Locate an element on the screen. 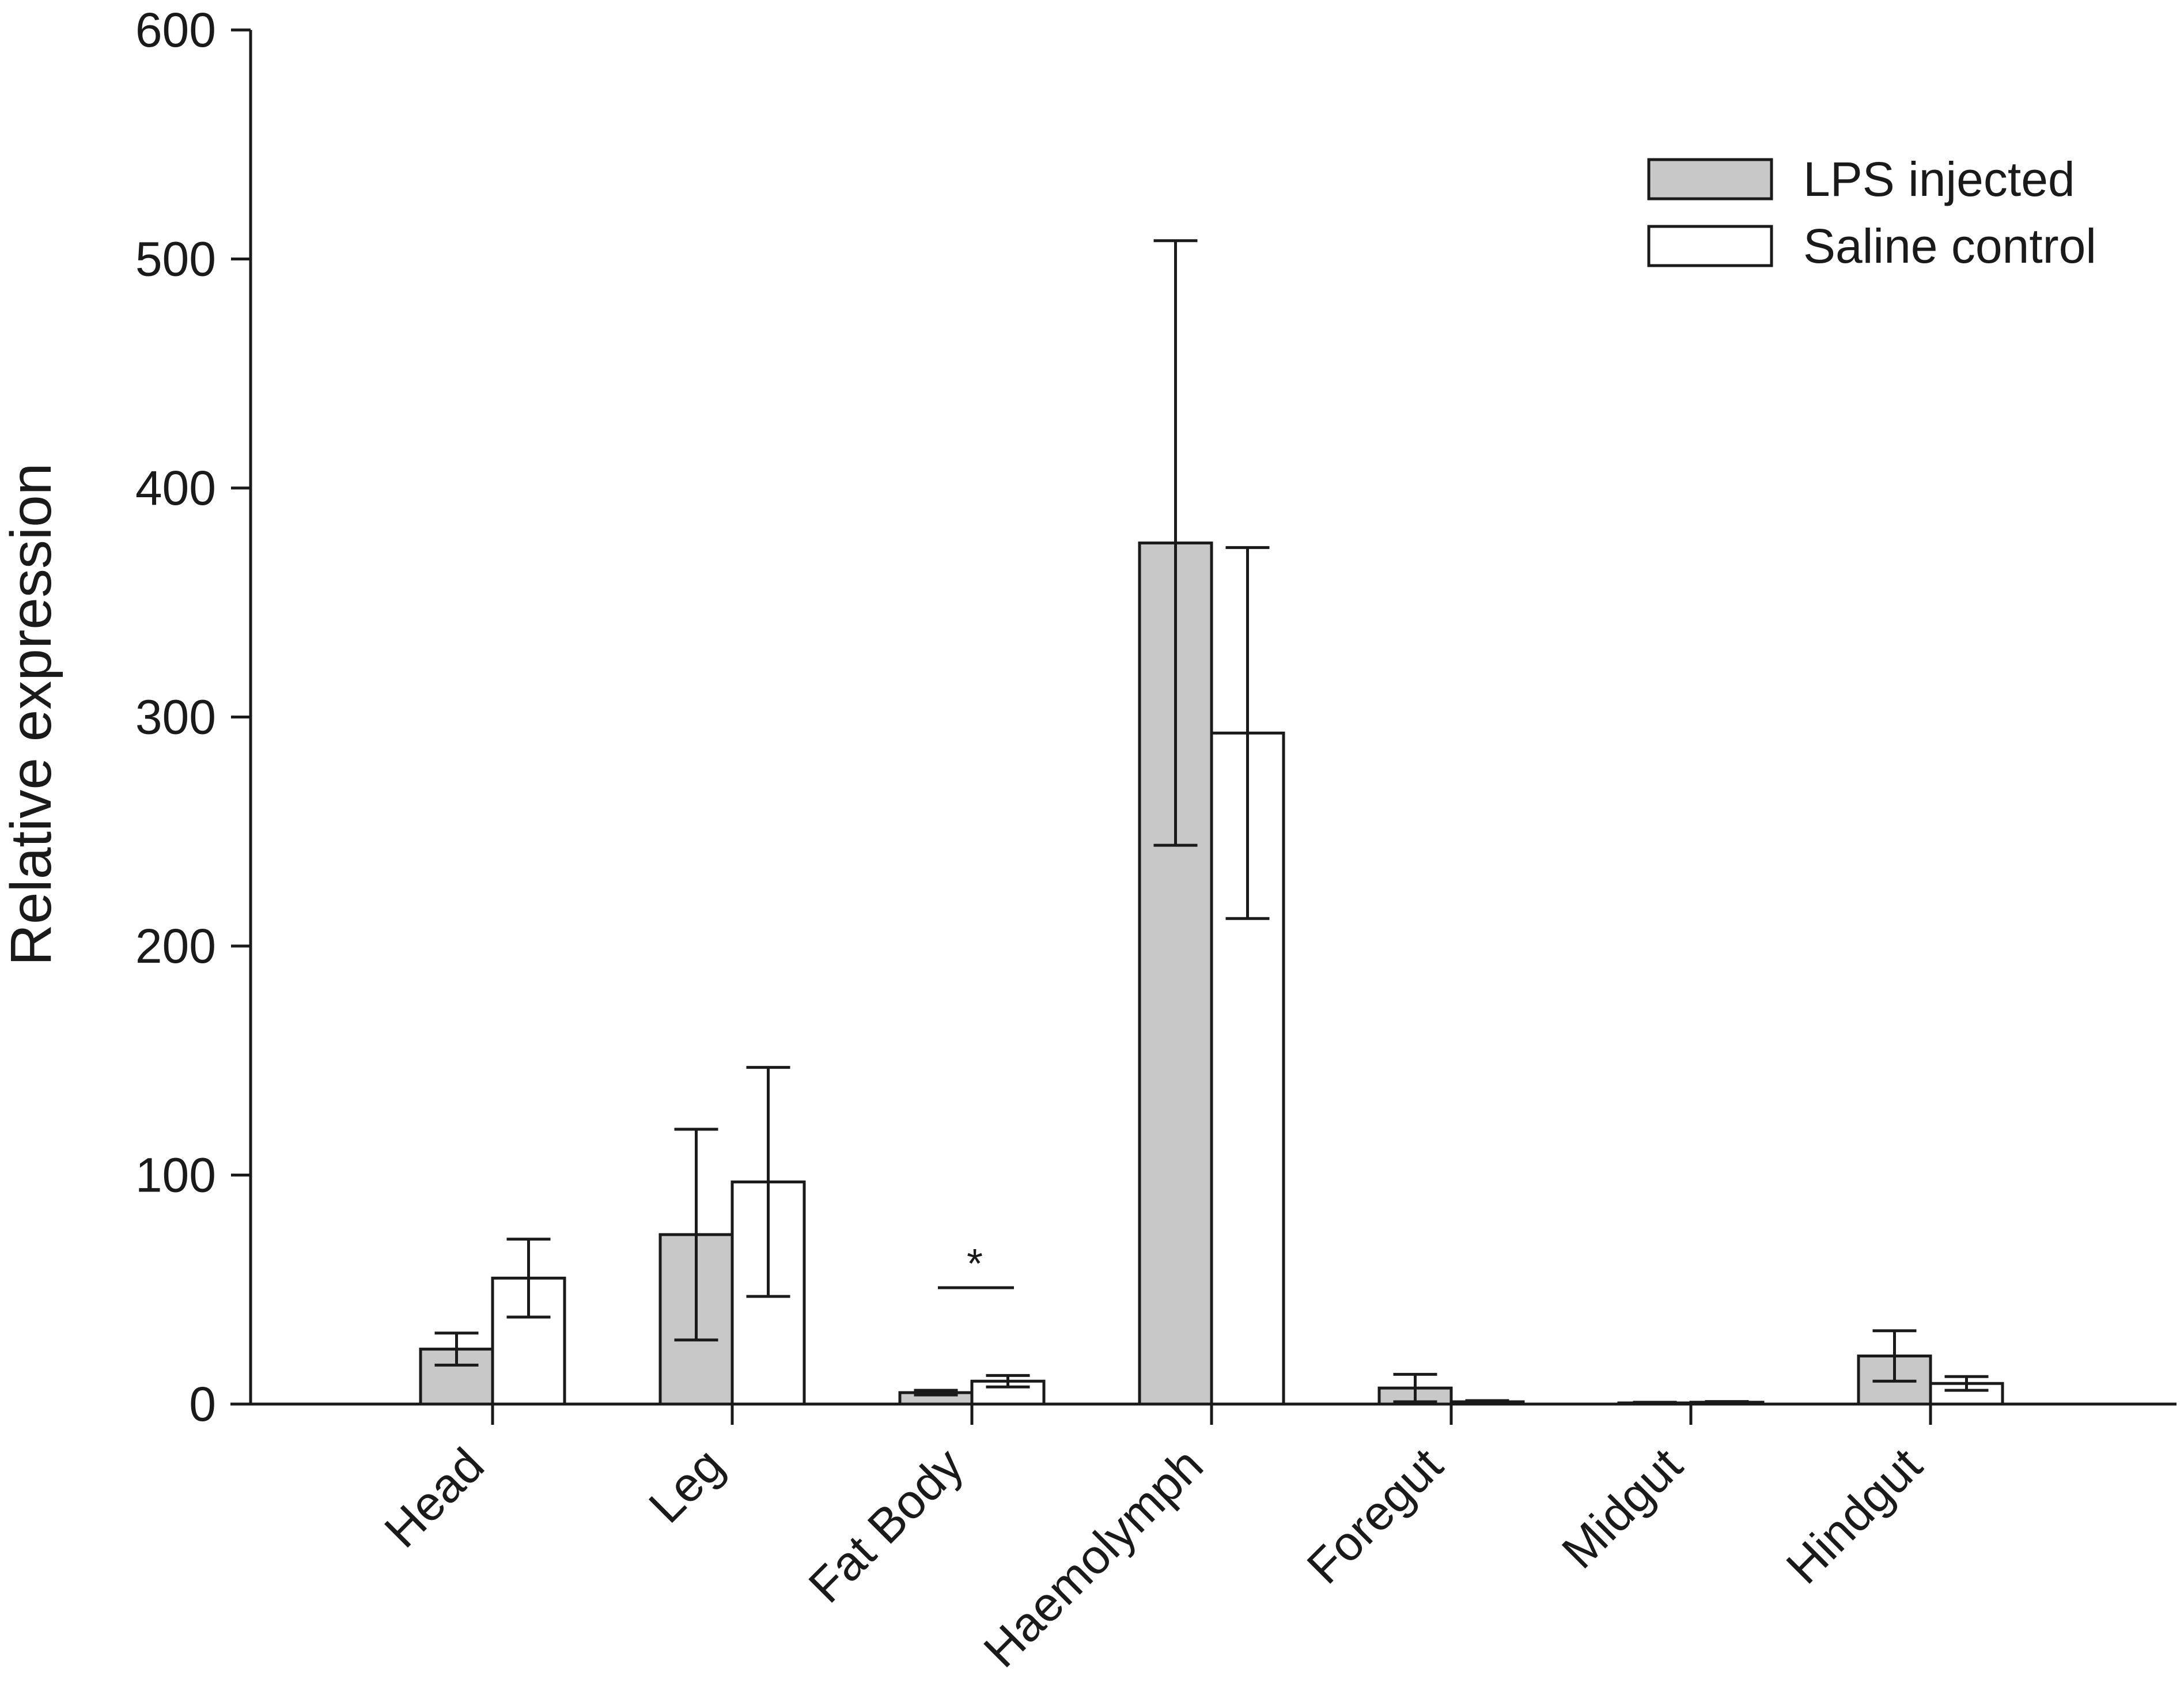 This screenshot has height=1691, width=2184. bar-lps is located at coordinates (457, 1377).